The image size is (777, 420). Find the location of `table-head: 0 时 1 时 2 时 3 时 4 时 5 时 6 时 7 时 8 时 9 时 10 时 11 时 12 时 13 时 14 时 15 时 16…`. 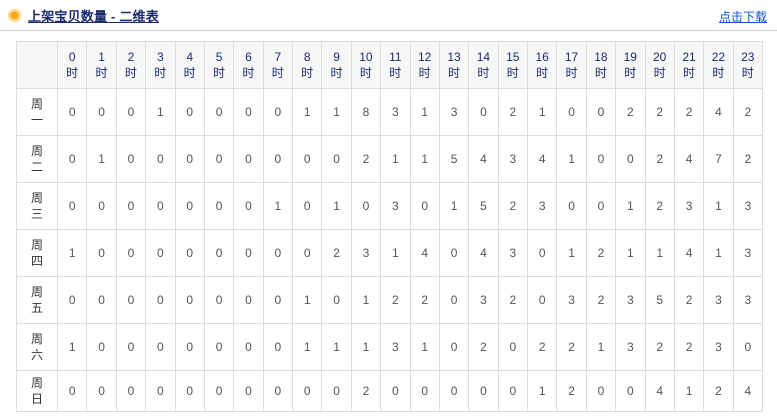

table-head: 0 时 1 时 2 时 3 时 4 时 5 时 6 时 7 时 8 时 9 时 10 时 11 时 12 时 13 时 14 时 15 时 16… is located at coordinates (390, 65).